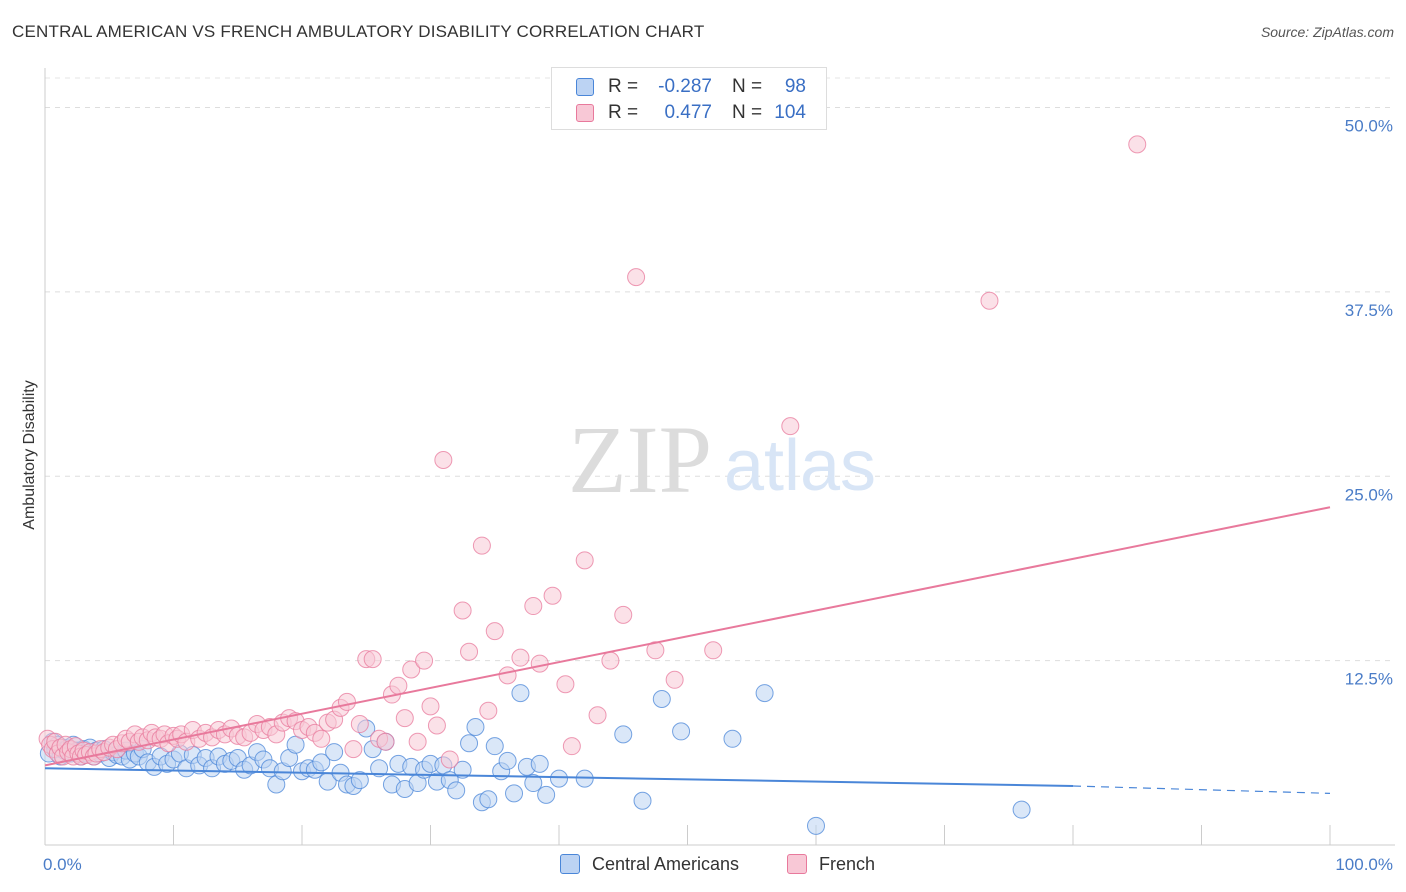 This screenshot has width=1406, height=892. I want to click on central-trend-line, so click(559, 777).